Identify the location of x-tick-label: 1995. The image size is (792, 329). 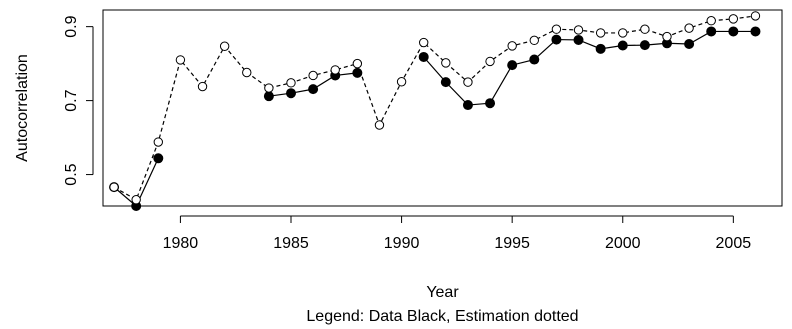
(512, 243).